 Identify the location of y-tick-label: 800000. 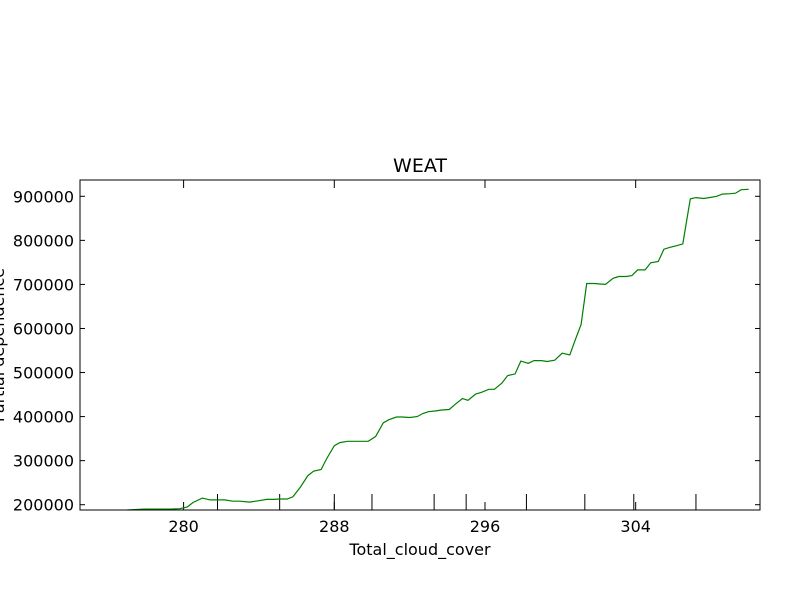
(43, 240).